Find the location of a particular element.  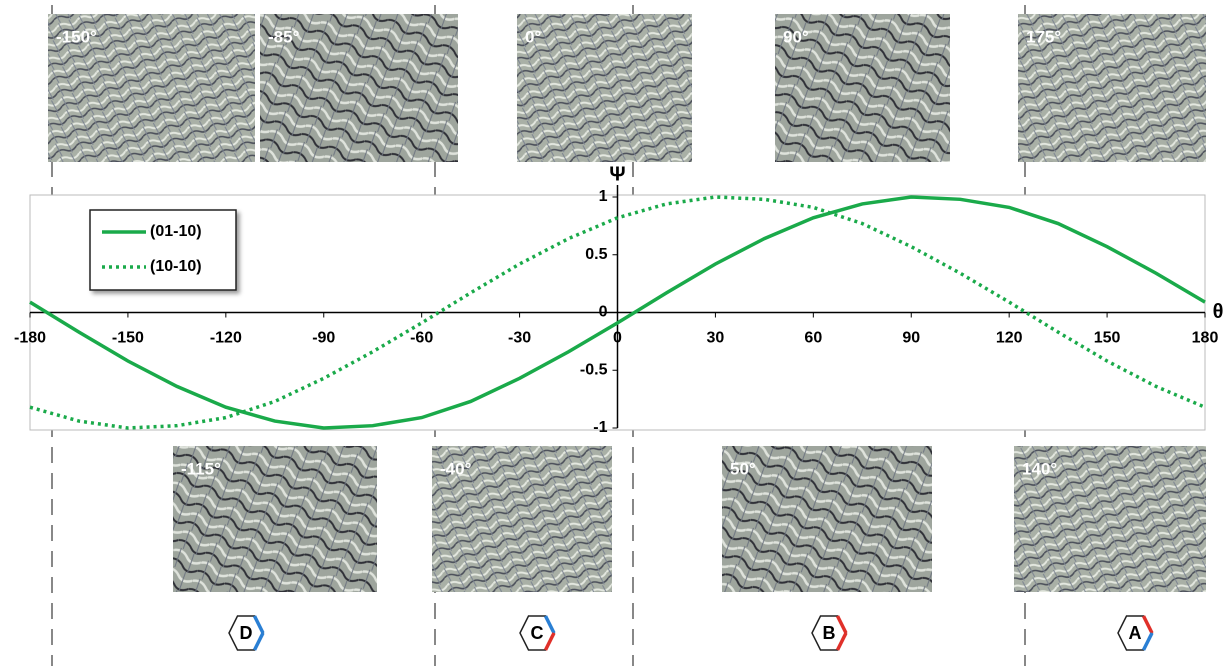

x-axis-label: θ is located at coordinates (1218, 312).